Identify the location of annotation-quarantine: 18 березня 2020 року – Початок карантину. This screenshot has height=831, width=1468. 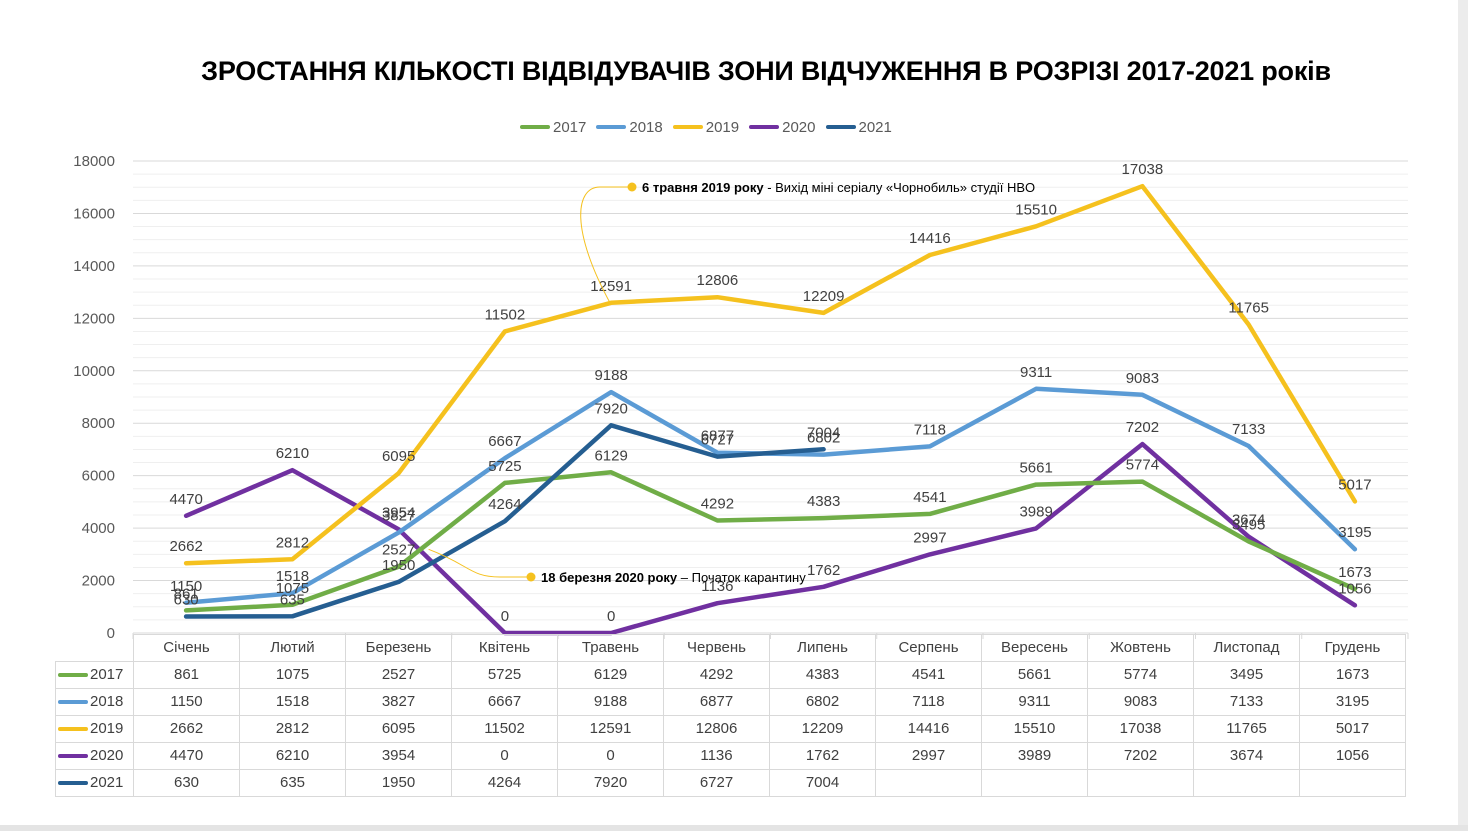
(673, 577).